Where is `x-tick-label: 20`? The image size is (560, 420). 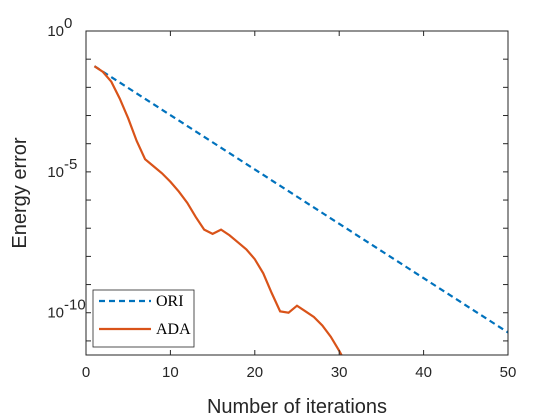 x-tick-label: 20 is located at coordinates (254, 372).